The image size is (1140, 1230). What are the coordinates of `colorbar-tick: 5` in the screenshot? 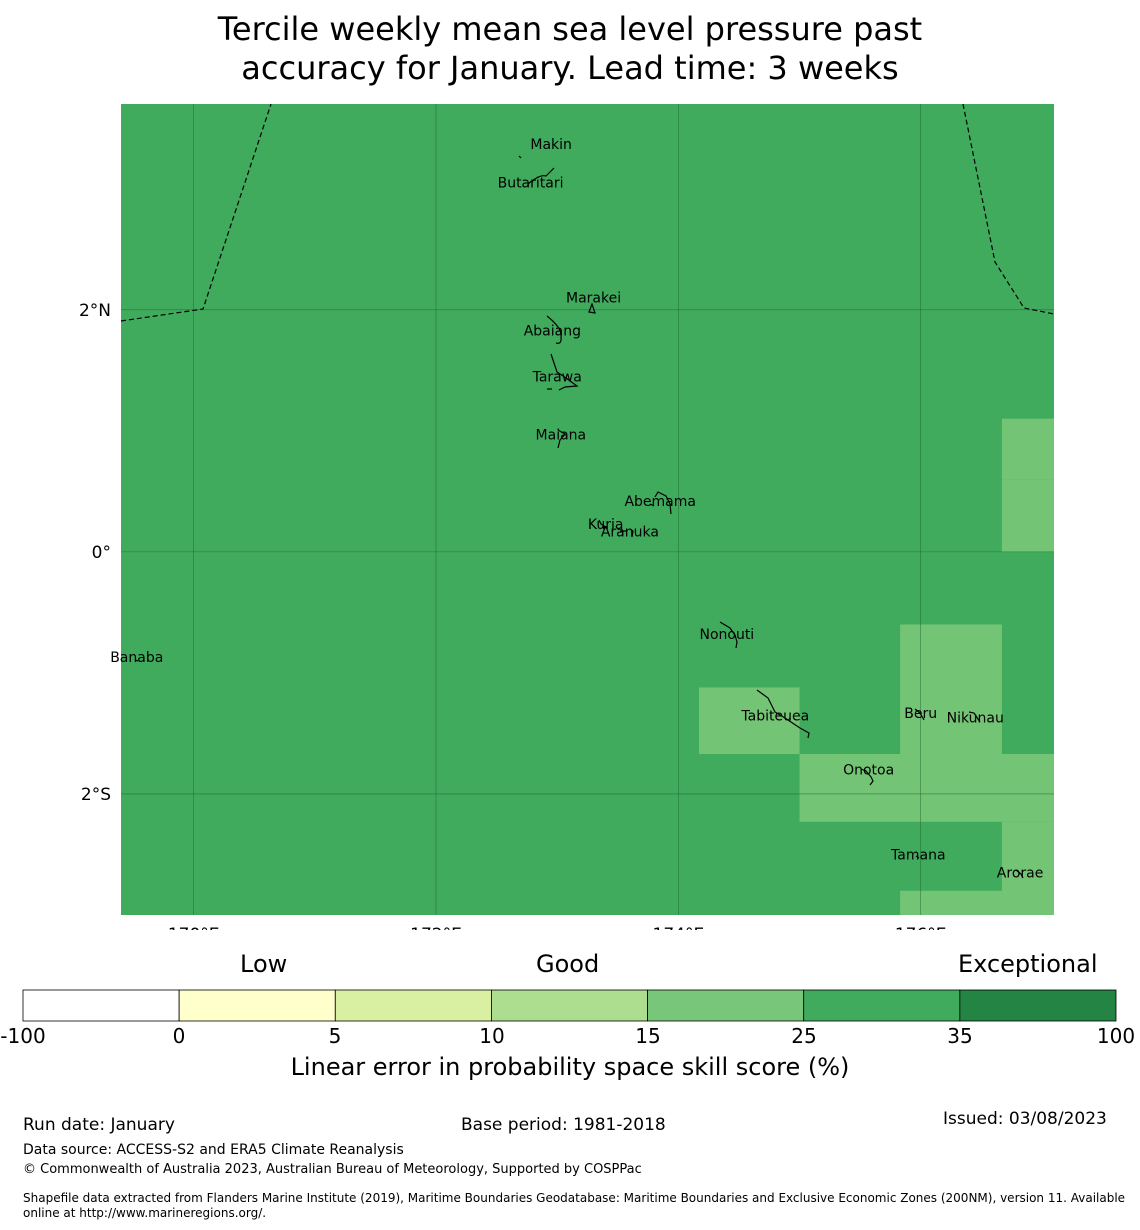 It's located at (335, 1036).